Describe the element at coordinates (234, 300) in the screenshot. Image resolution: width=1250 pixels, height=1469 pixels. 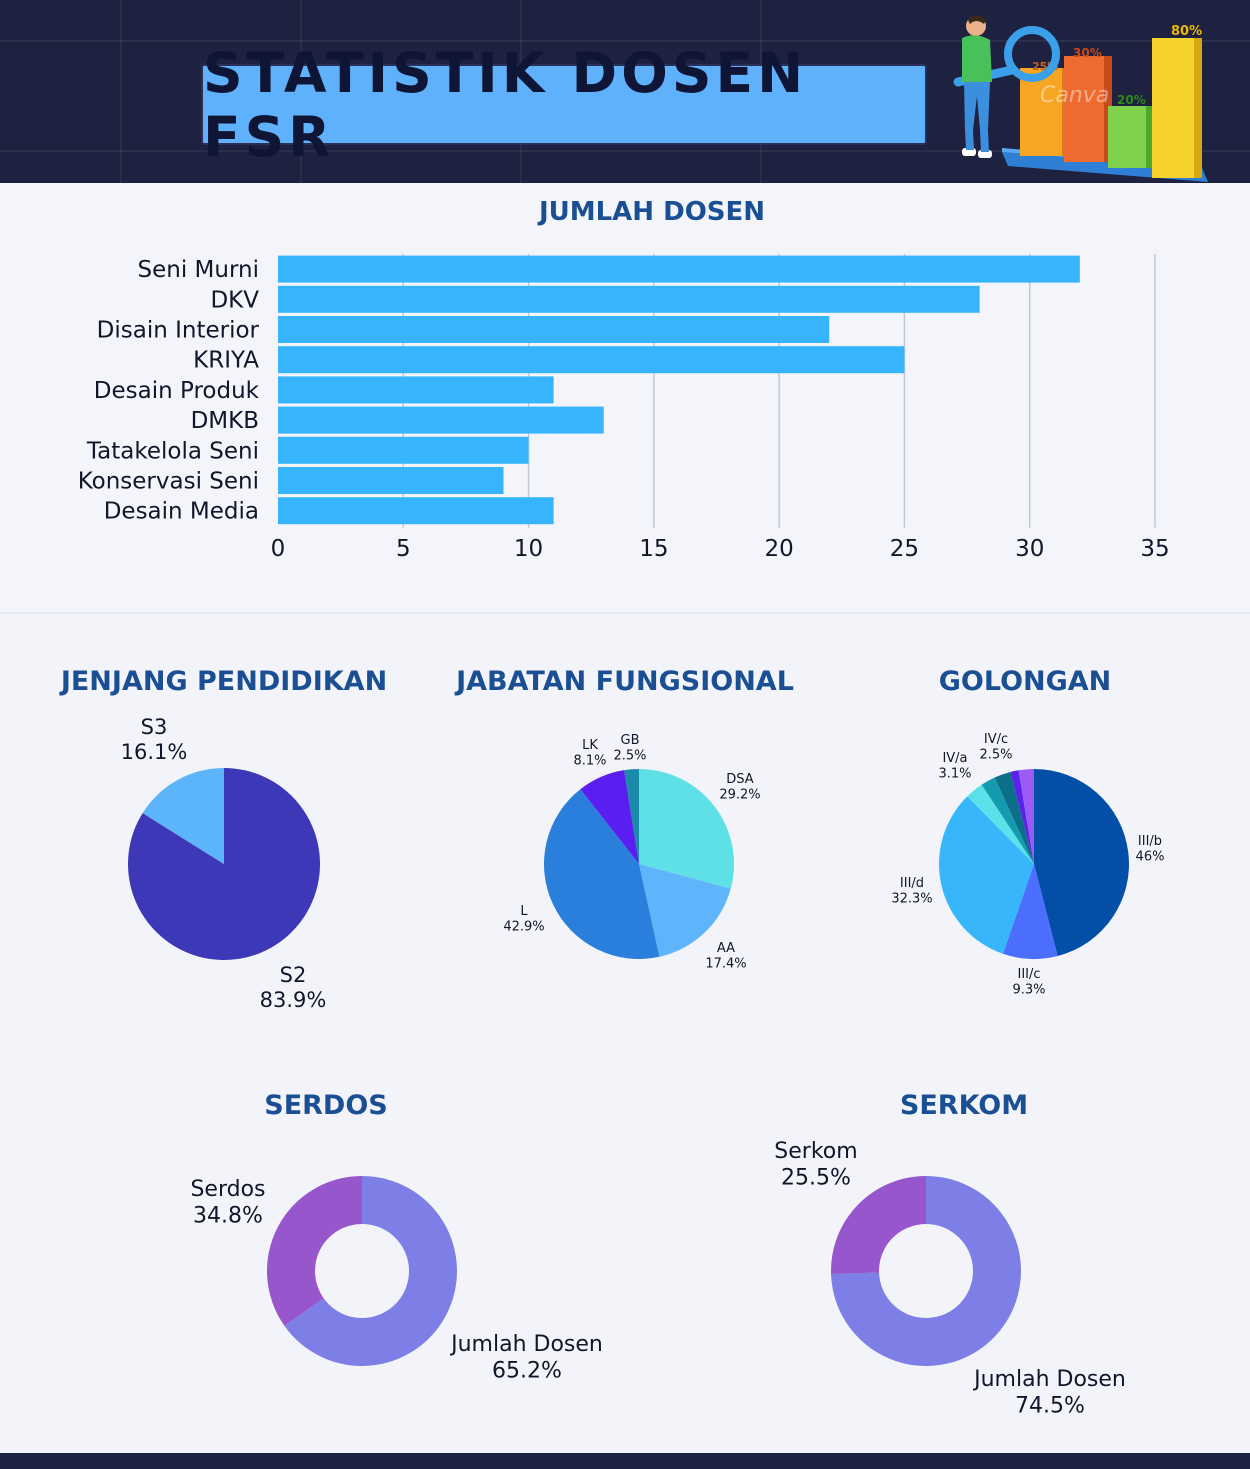
I see `y-category-label: DKV` at that location.